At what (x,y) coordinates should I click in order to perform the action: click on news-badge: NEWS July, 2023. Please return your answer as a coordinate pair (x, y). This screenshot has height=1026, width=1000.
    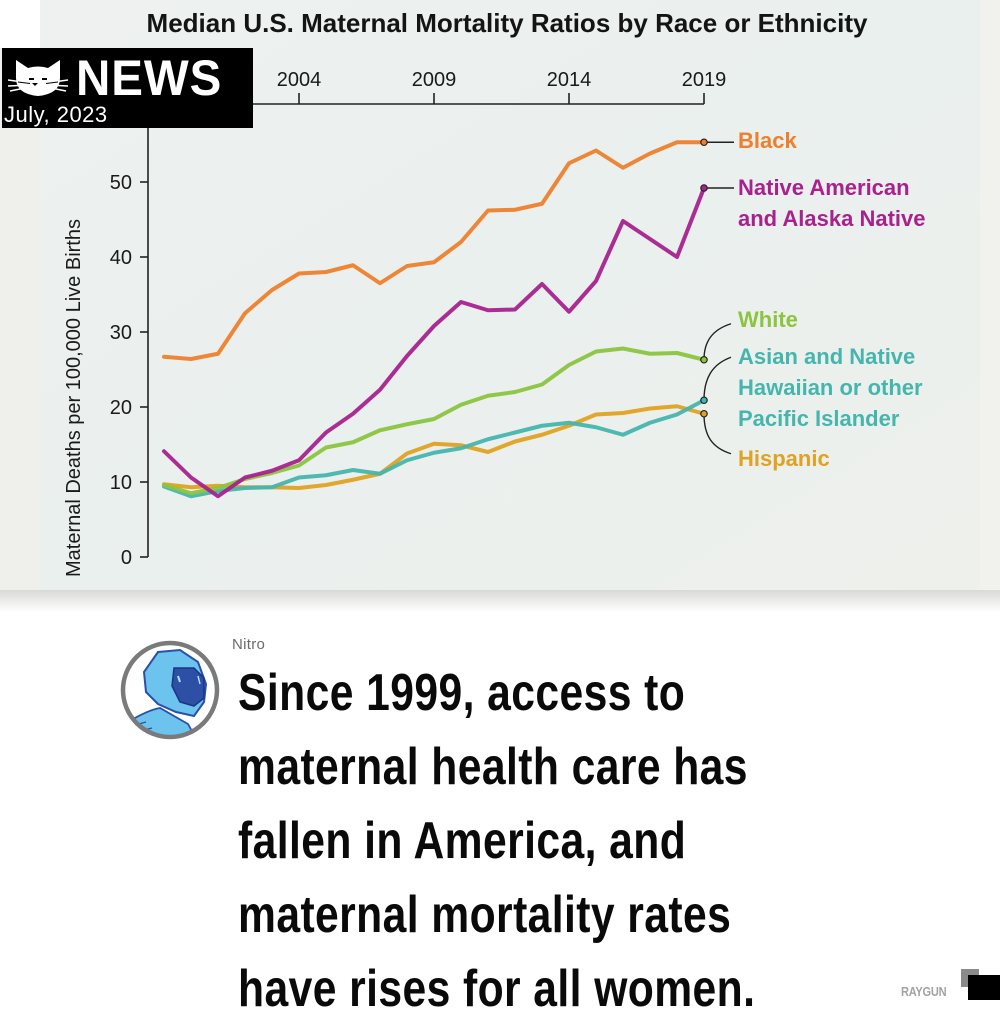
    Looking at the image, I should click on (127, 88).